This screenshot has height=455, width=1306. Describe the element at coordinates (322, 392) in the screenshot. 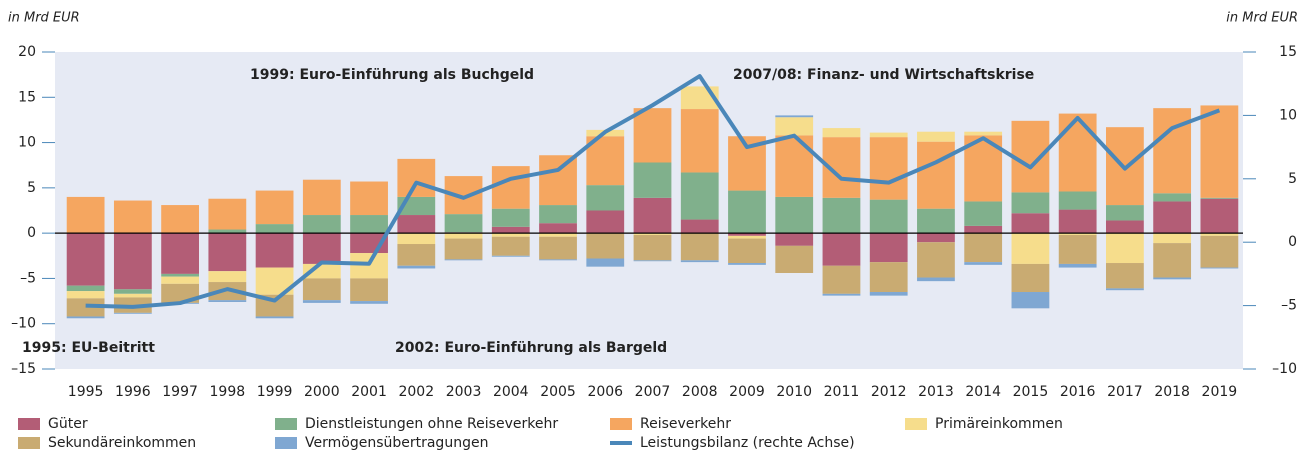

I see `x-tick-label: 2000` at that location.